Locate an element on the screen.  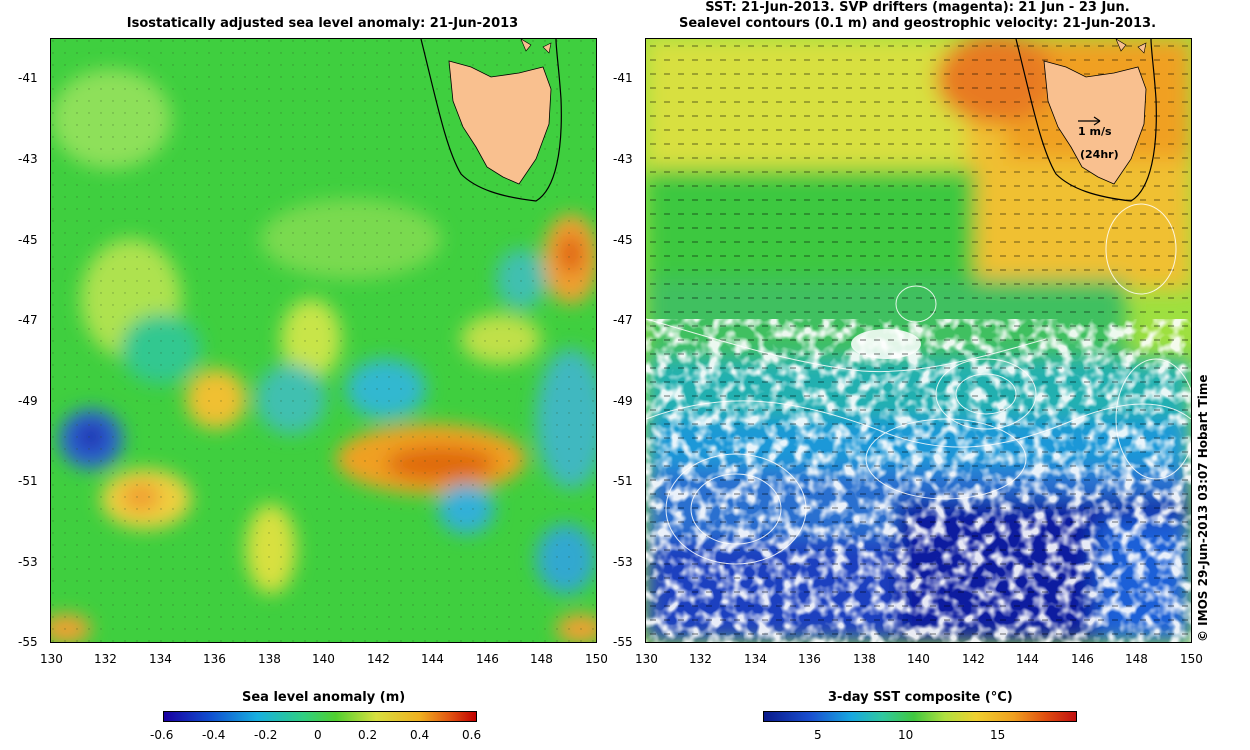
left-colorbar-tick: -0.4 is located at coordinates (214, 735).